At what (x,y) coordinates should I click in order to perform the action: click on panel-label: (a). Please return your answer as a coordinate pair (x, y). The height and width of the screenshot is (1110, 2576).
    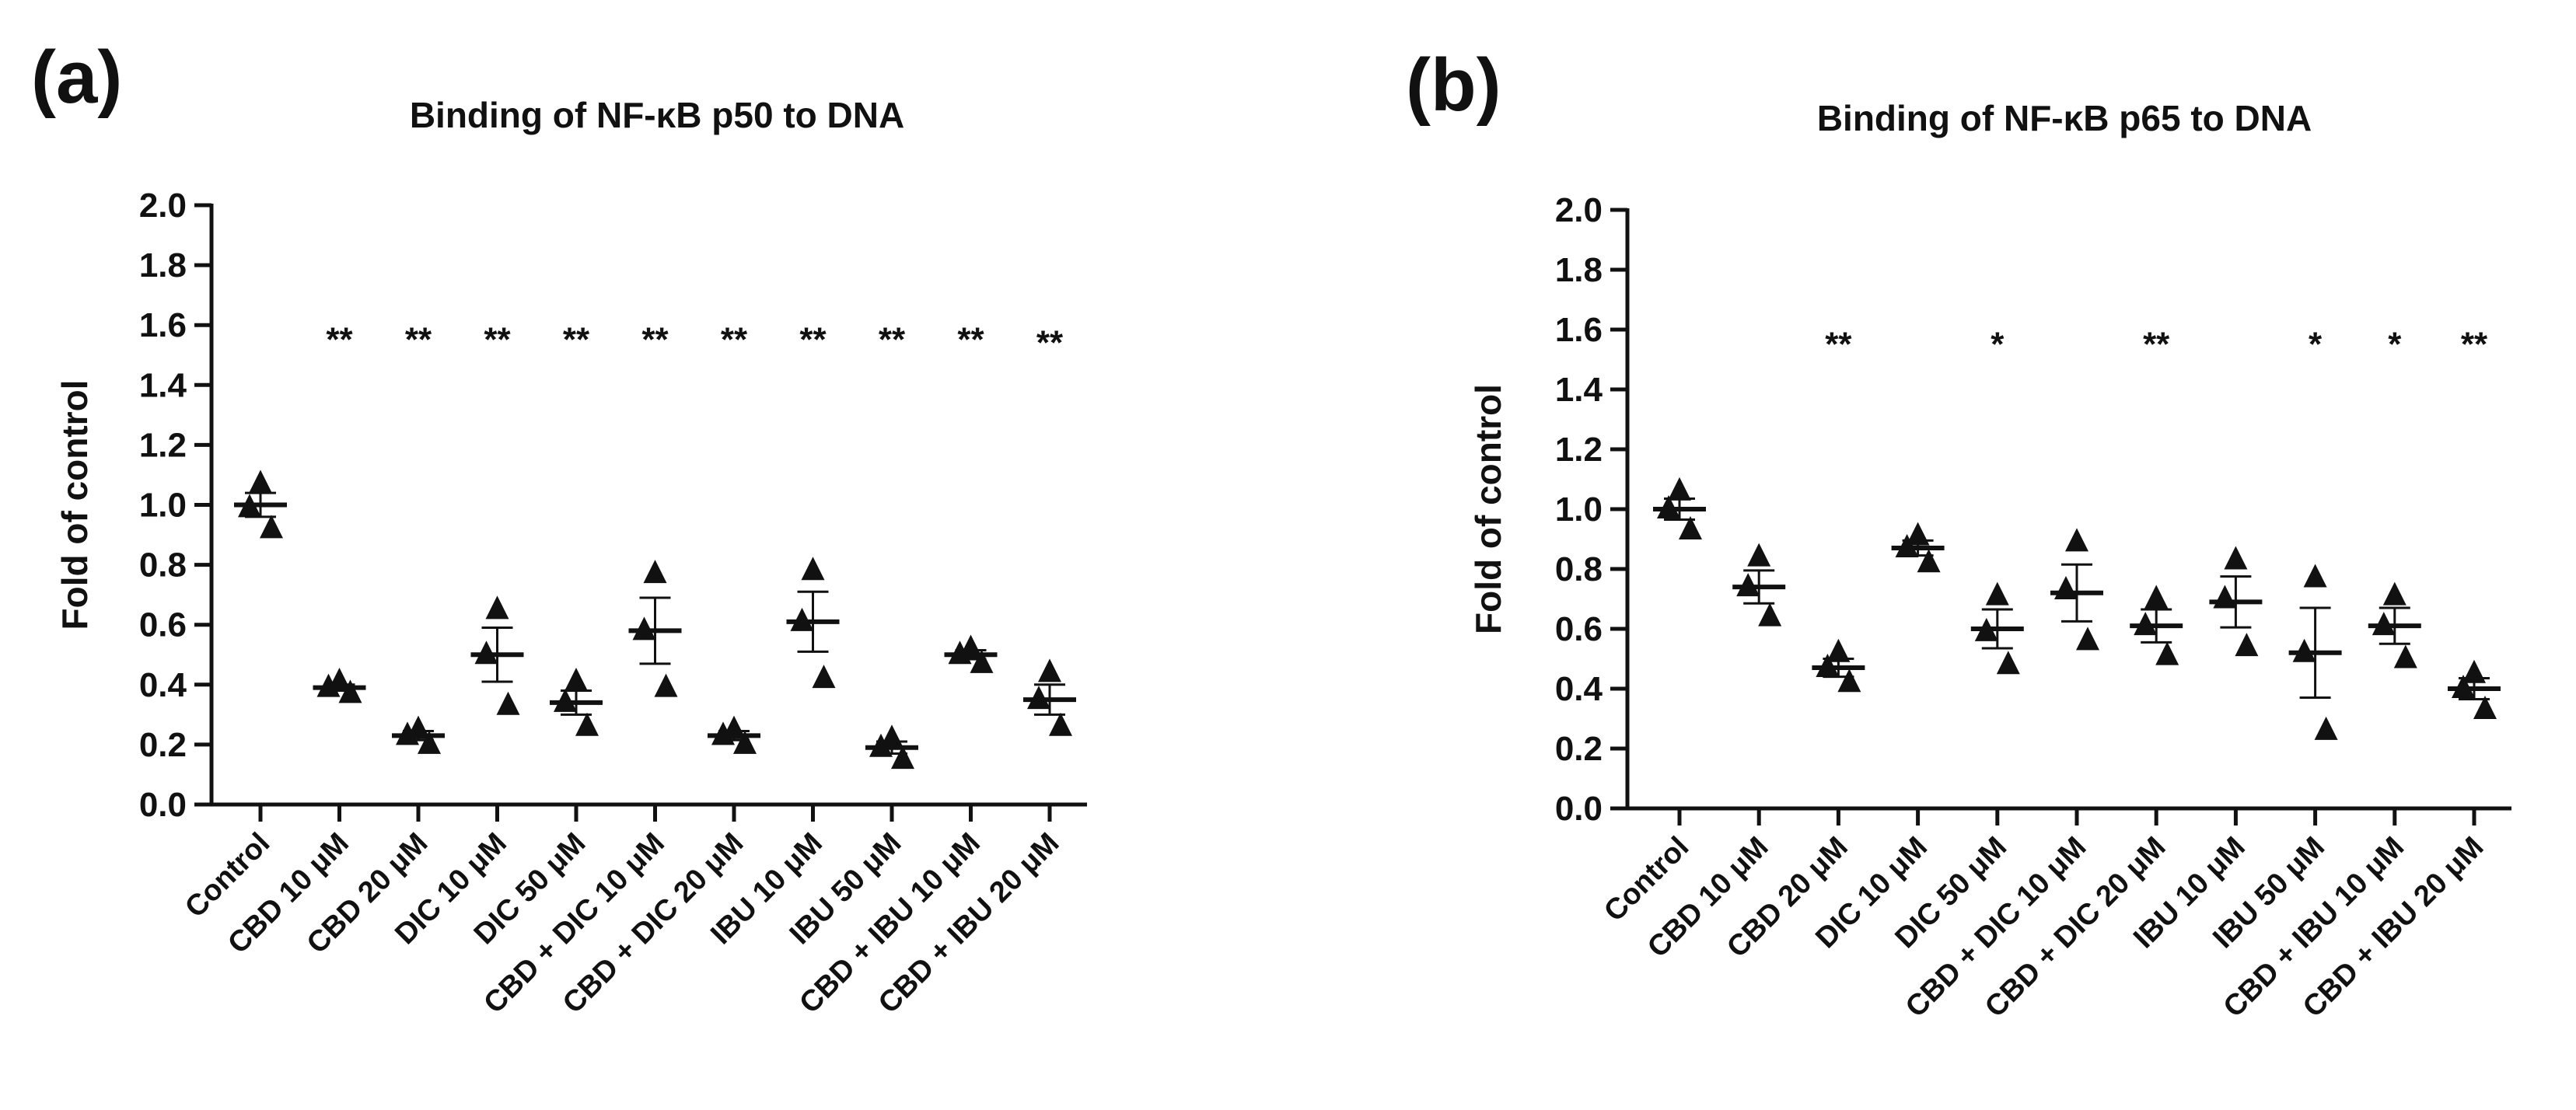
    Looking at the image, I should click on (76, 77).